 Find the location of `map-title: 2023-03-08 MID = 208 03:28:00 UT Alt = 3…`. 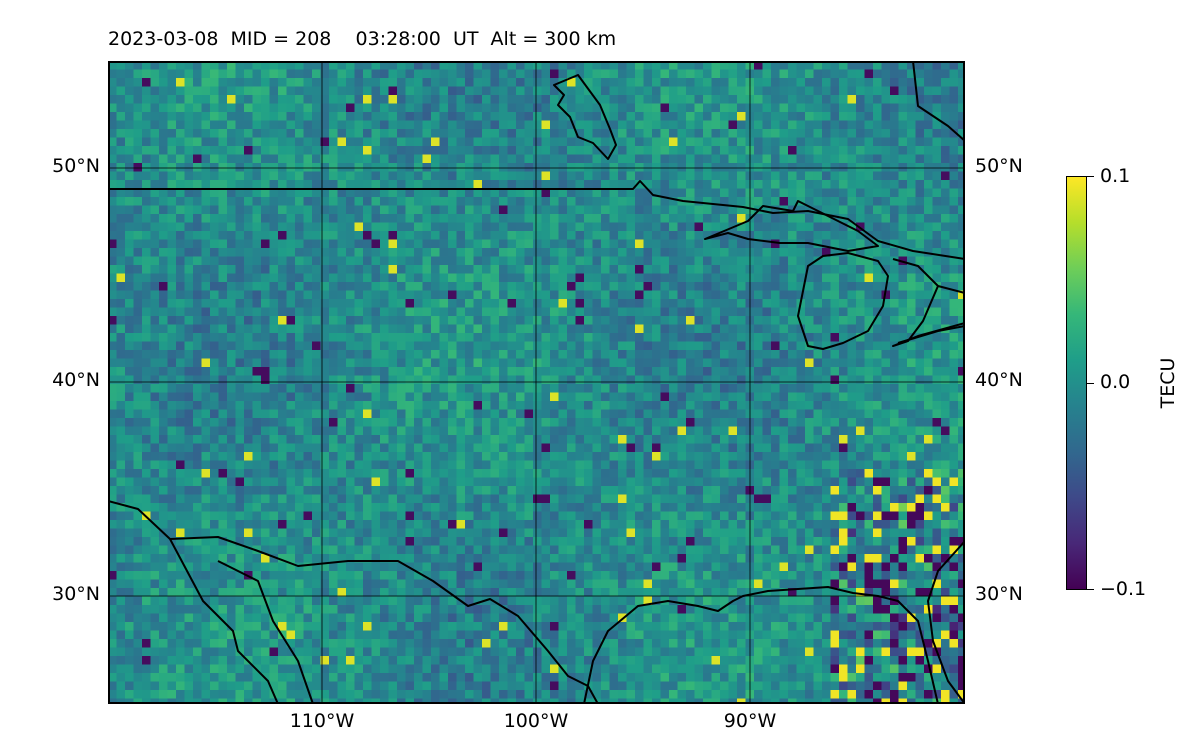

map-title: 2023-03-08 MID = 208 03:28:00 UT Alt = 3… is located at coordinates (362, 39).